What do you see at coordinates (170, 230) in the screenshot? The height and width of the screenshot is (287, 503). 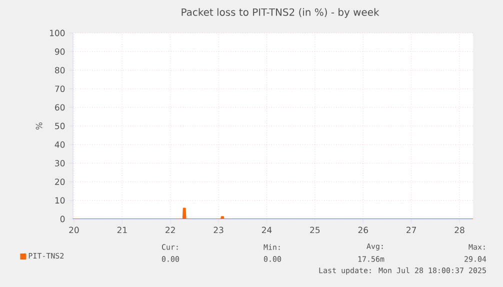 I see `x-tick-label: 22` at bounding box center [170, 230].